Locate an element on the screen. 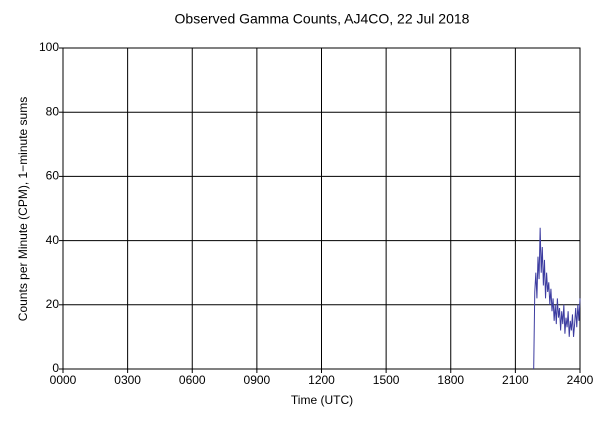 The height and width of the screenshot is (428, 600). x-tick-label: 2400 is located at coordinates (580, 380).